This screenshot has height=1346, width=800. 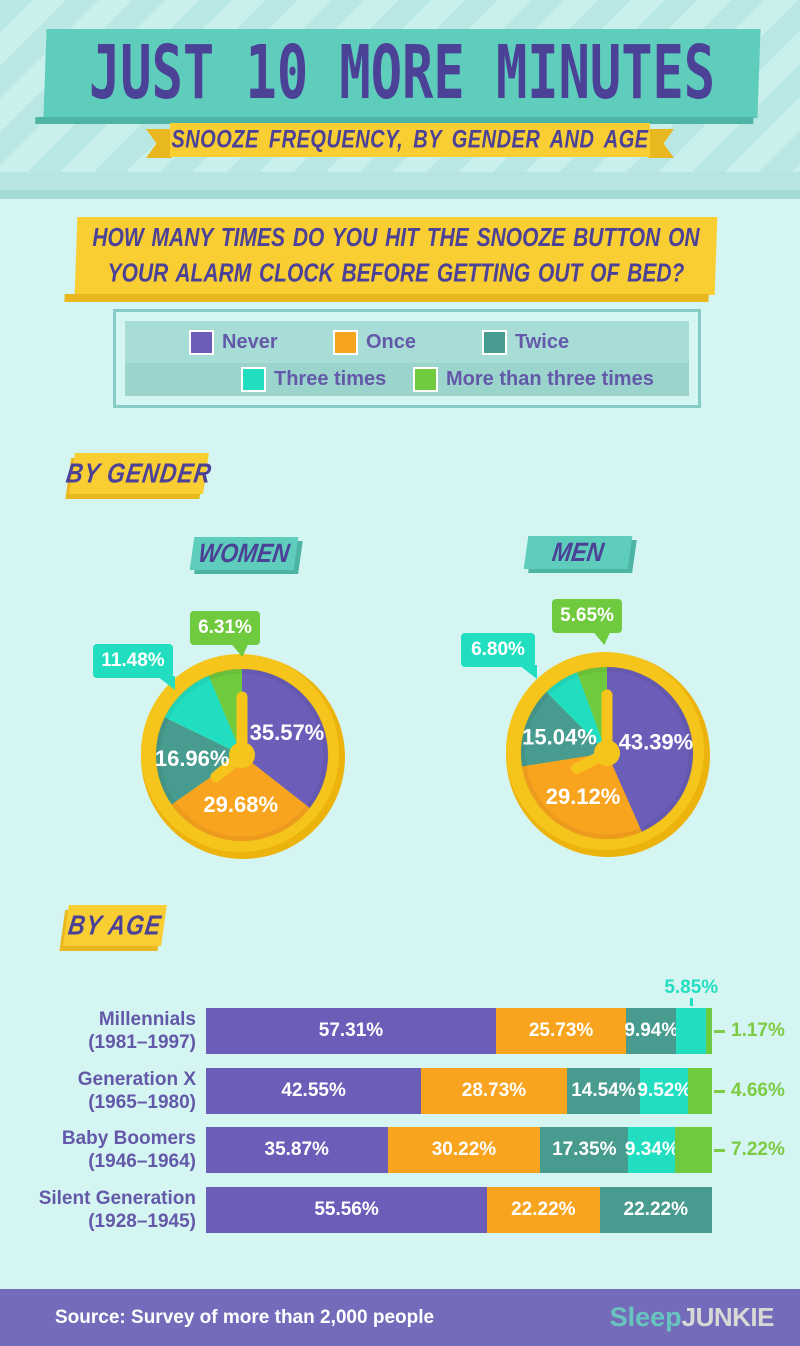 I want to click on bar-segment-once: 30.22%, so click(x=464, y=1150).